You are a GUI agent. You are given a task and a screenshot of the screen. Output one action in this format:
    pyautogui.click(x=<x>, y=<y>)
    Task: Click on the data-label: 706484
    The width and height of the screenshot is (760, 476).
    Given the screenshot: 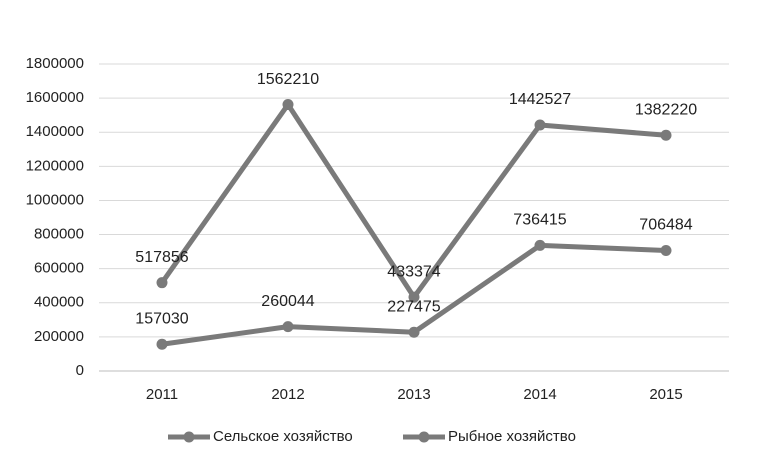 What is the action you would take?
    pyautogui.click(x=665, y=225)
    